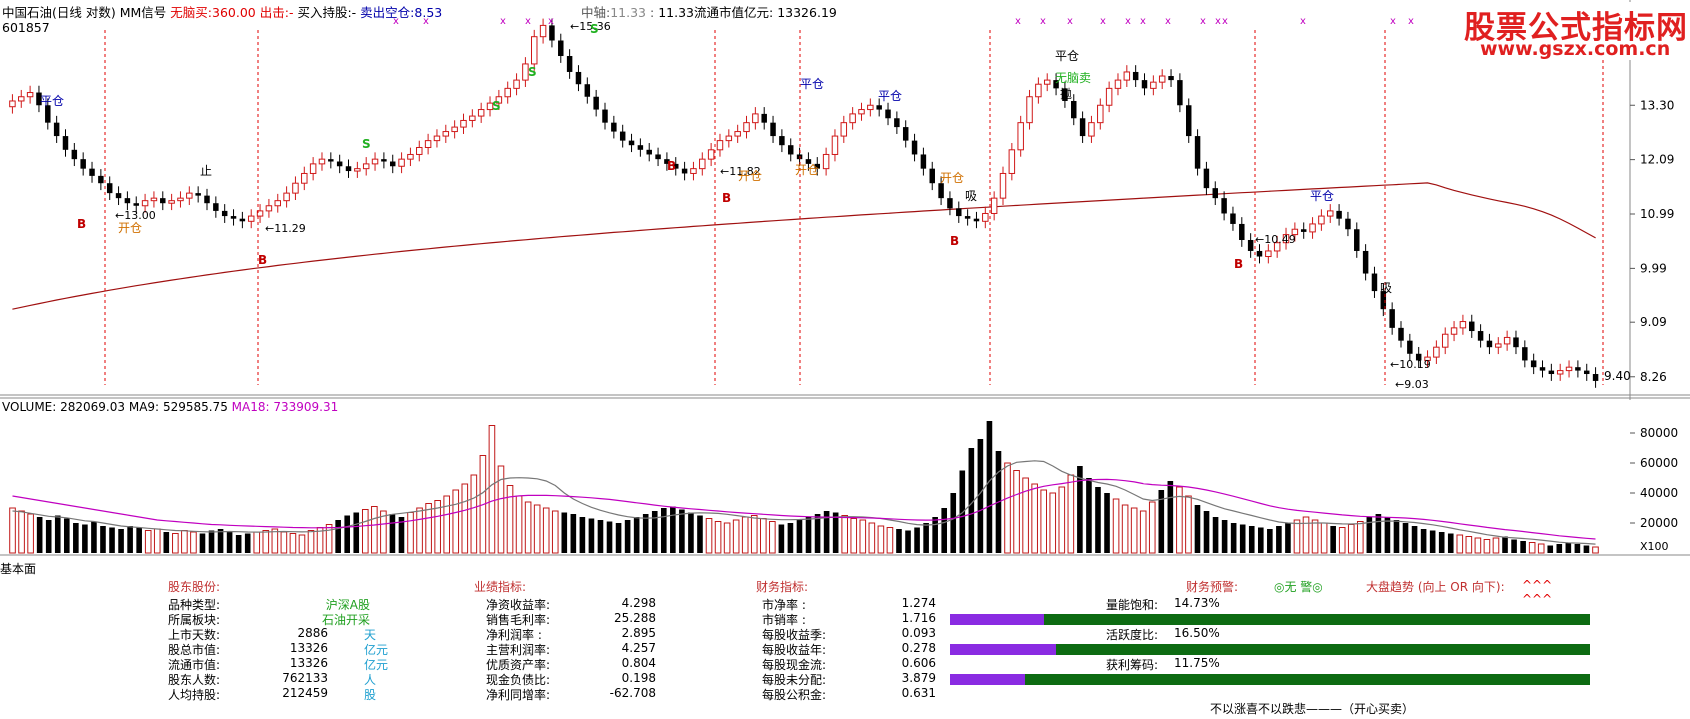  I want to click on meter-bar, so click(1270, 649).